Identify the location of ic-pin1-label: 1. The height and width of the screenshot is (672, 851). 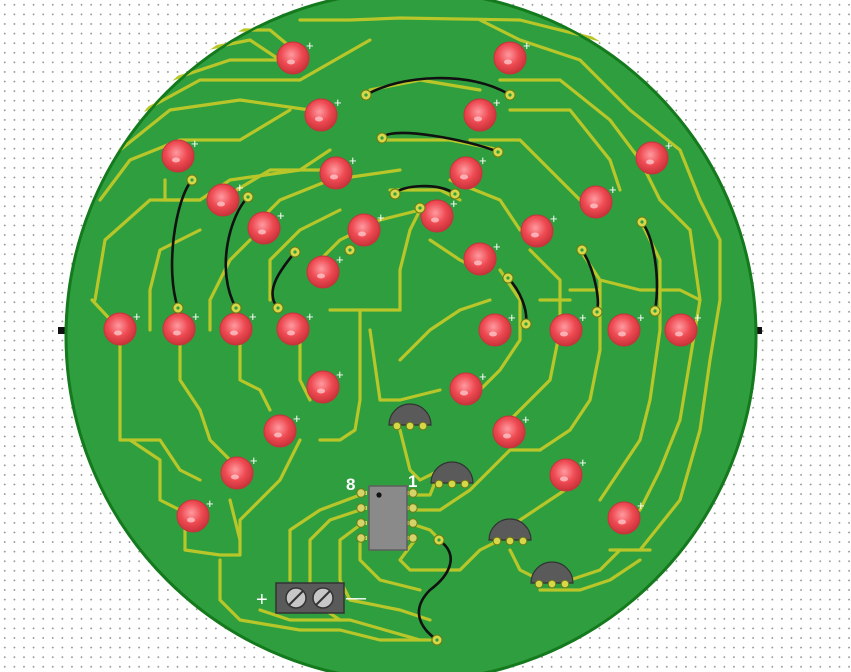
(412, 481).